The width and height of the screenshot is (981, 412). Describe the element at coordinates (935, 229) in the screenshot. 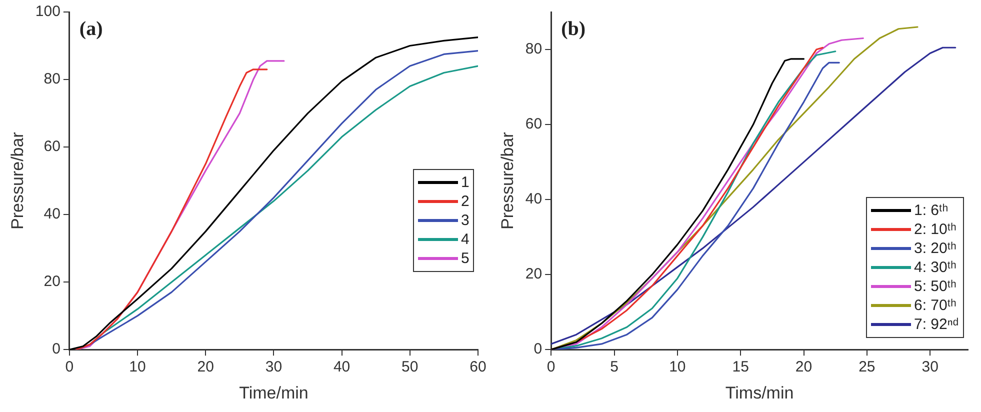

I see `legend-label: 2: 10ᵗʰ` at that location.